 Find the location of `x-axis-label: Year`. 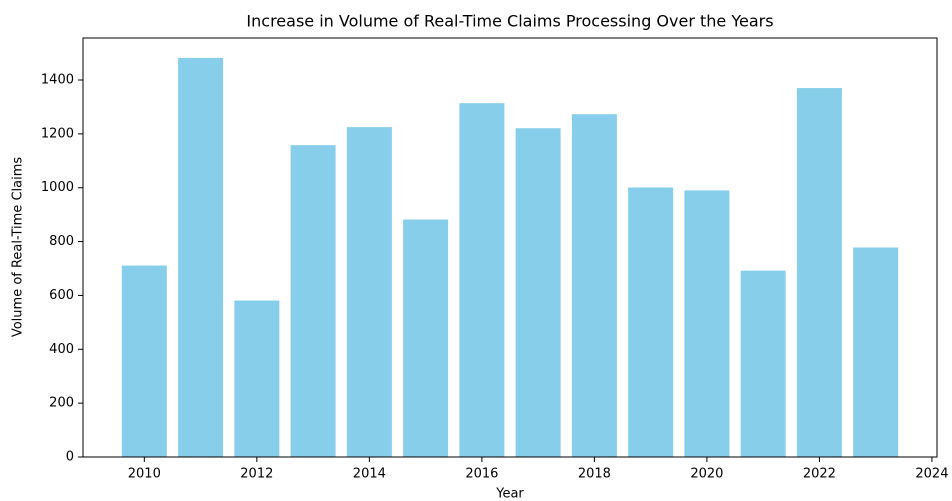

x-axis-label: Year is located at coordinates (509, 494).